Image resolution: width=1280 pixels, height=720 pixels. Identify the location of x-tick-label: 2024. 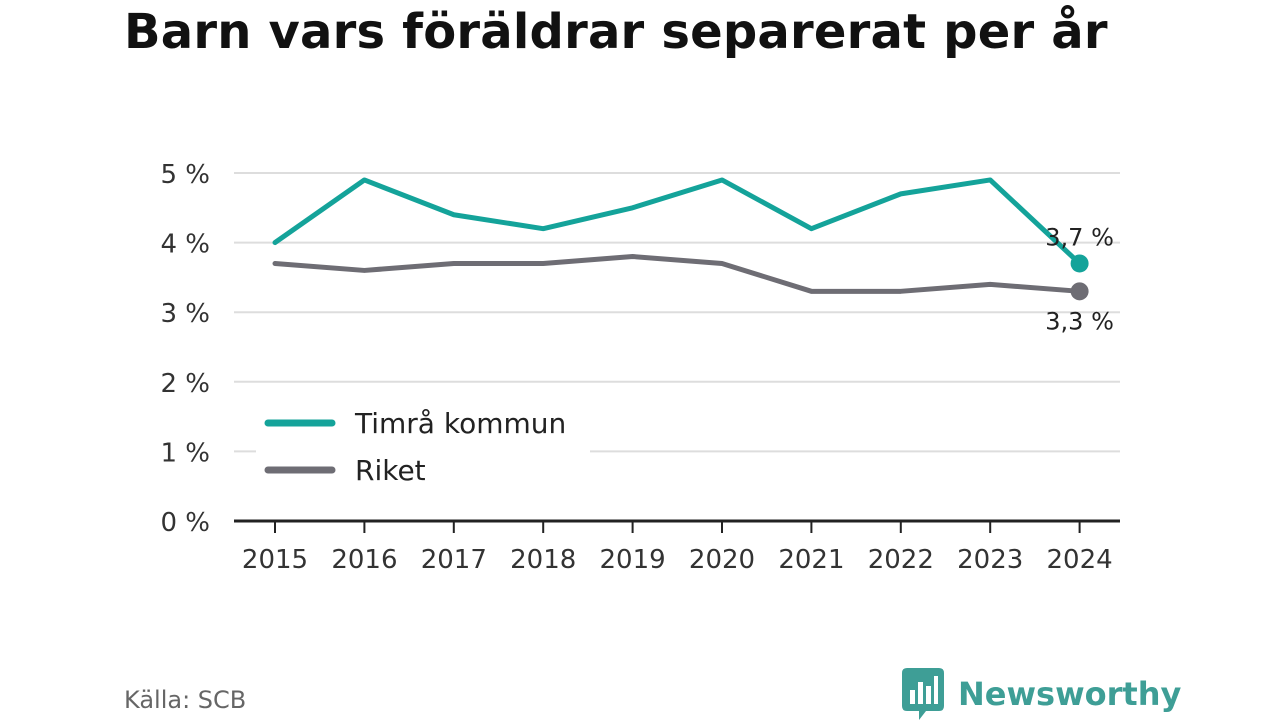
(1080, 560).